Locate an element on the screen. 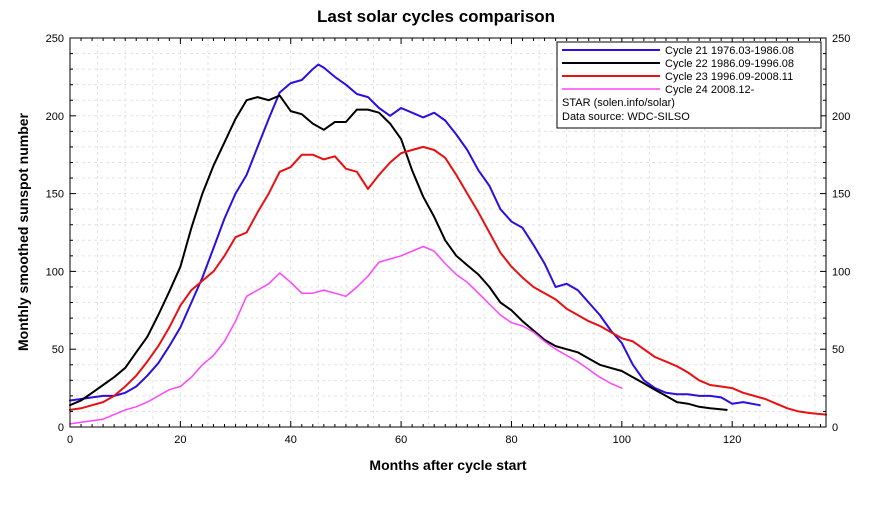 The height and width of the screenshot is (509, 893). y-tick-label-right: 250 is located at coordinates (841, 39).